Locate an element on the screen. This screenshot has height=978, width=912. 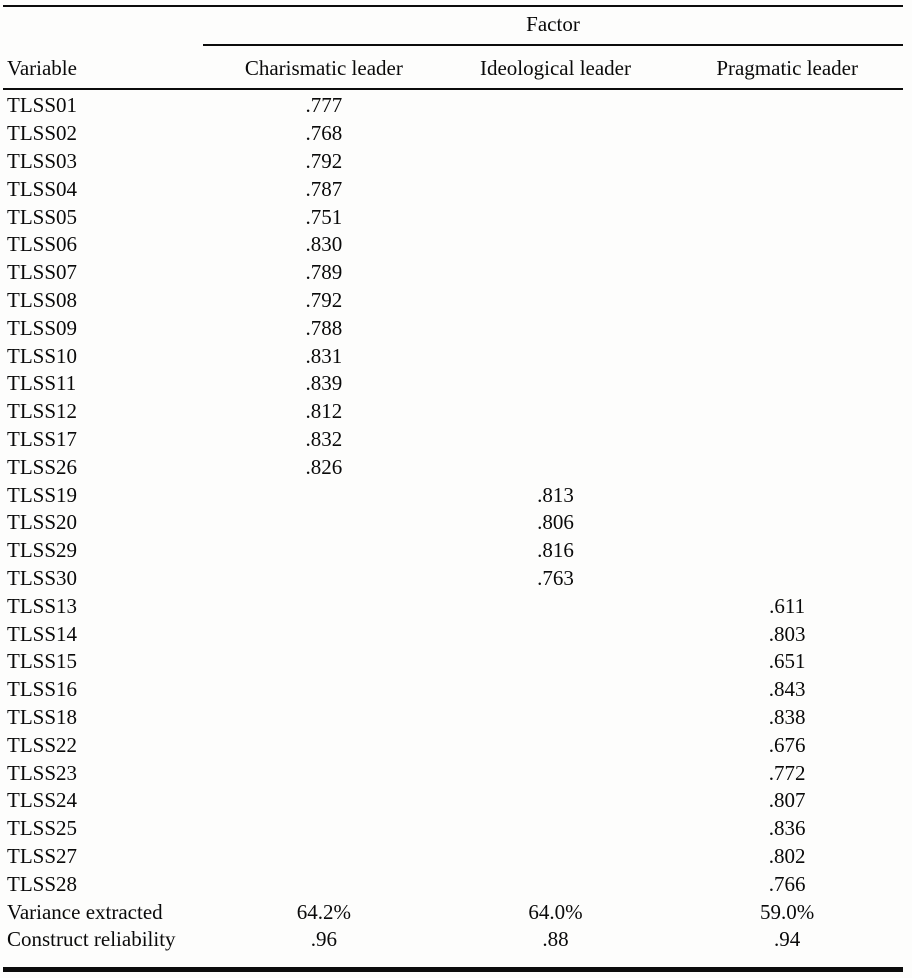
table-row: TLSS14 .803 is located at coordinates (453, 634).